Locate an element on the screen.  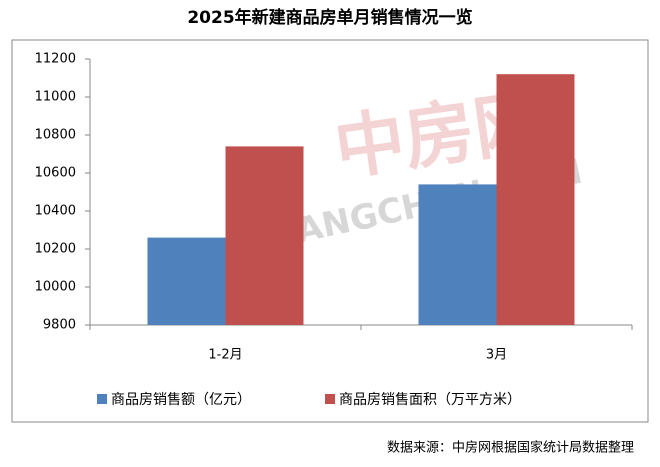
y-tick-label: 10200 is located at coordinates (55, 249).